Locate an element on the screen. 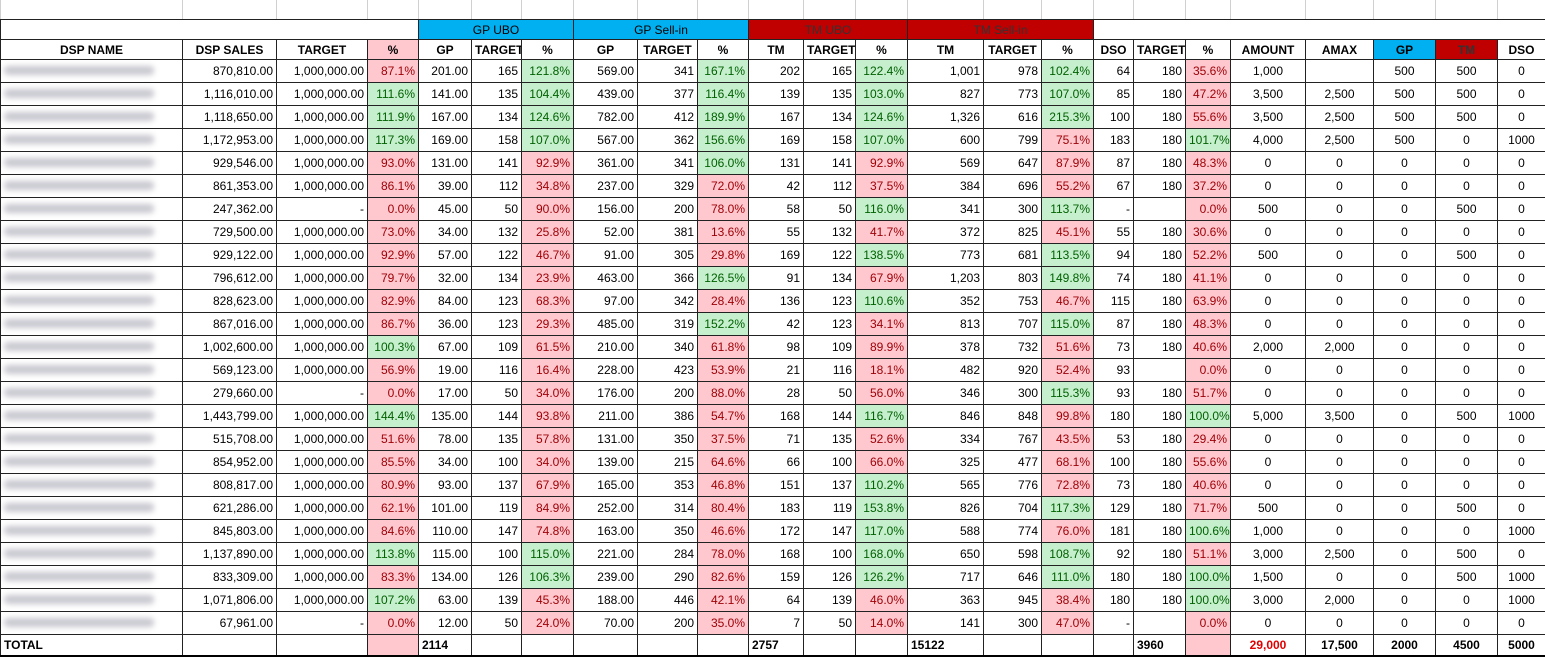  data-cell: 1,000 is located at coordinates (1268, 71).